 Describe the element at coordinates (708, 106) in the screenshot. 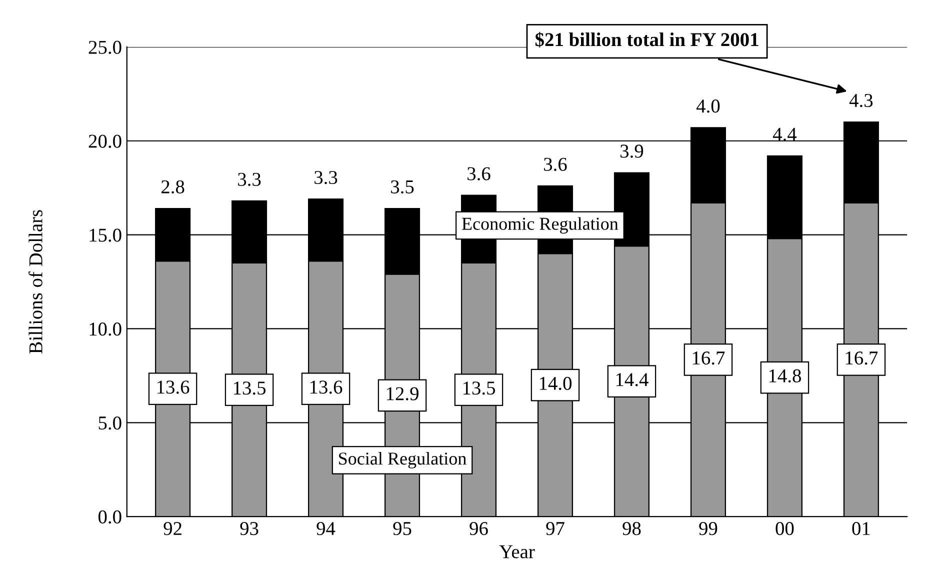

I see `data-label: 4.0` at that location.